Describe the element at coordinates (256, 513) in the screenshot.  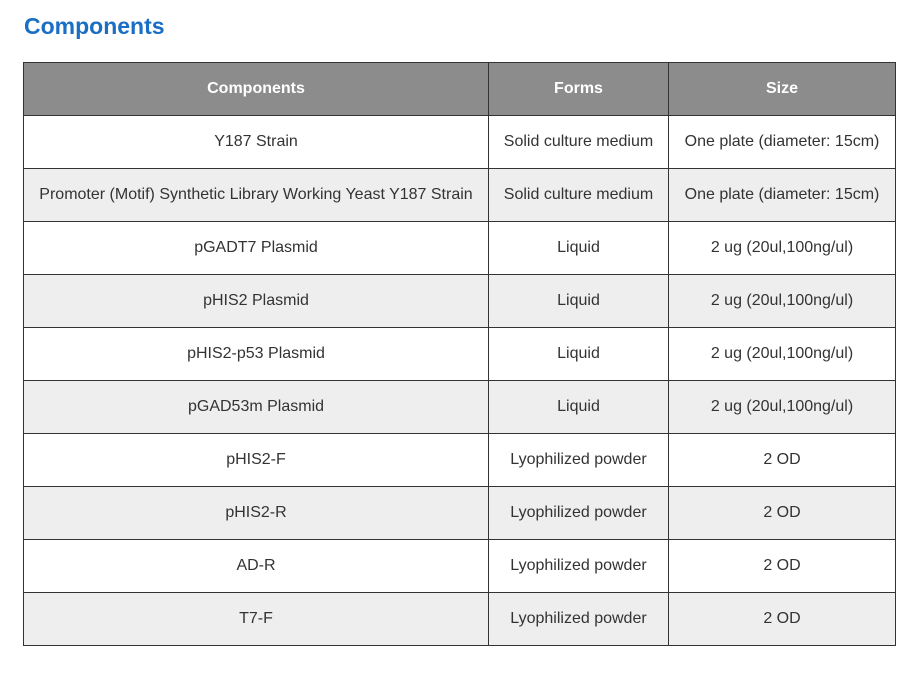
I see `cell-component: pHIS2-R` at that location.